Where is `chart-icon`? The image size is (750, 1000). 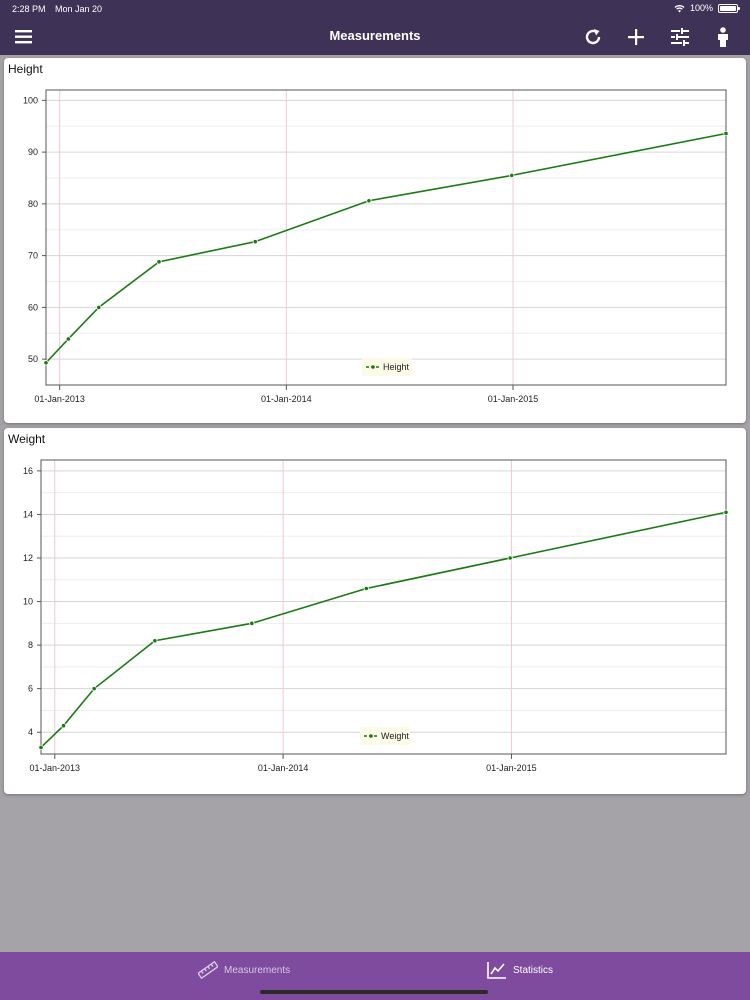
chart-icon is located at coordinates (496, 970).